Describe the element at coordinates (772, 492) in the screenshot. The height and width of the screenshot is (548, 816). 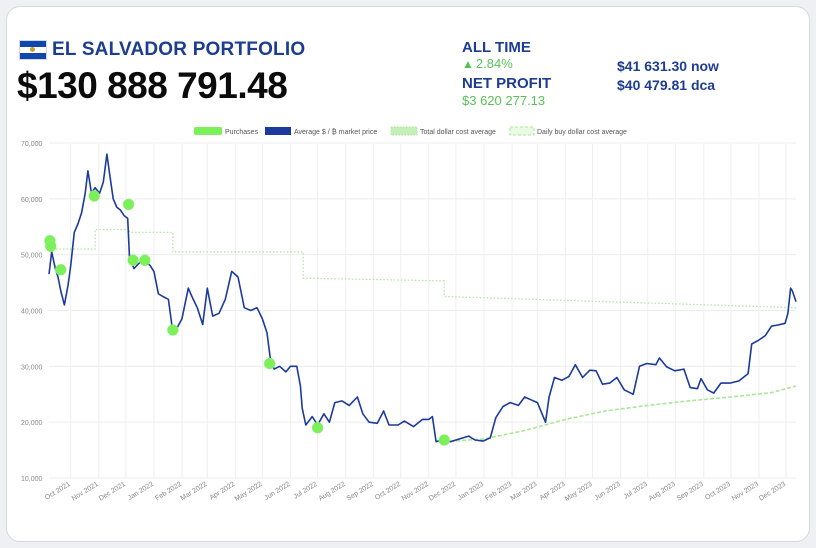
I see `x-tick-label: Dec 2023` at that location.